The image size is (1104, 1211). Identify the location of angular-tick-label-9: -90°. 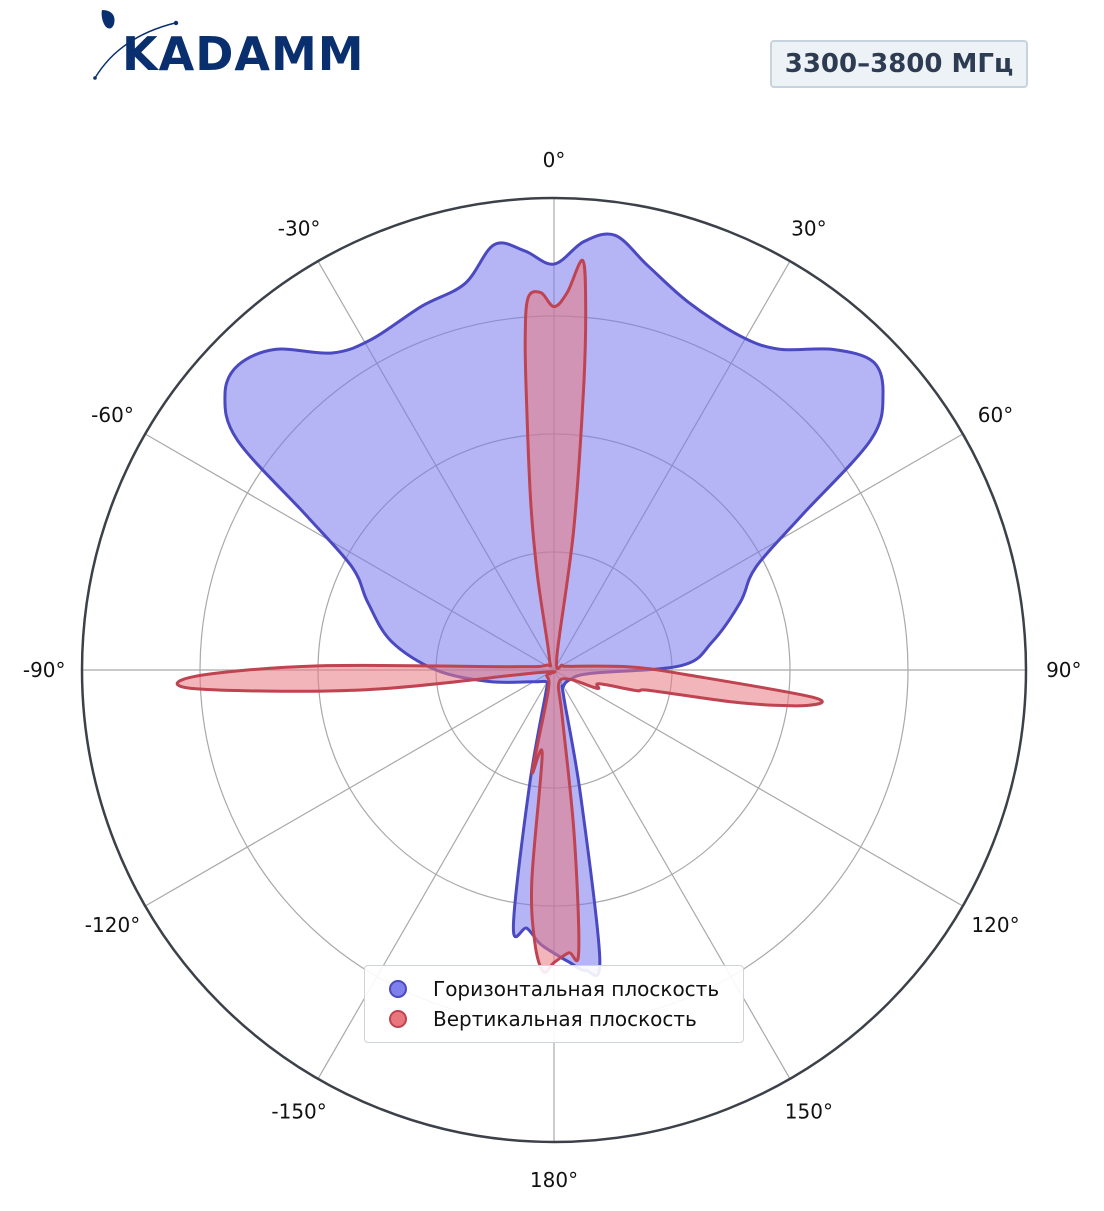
(44, 670).